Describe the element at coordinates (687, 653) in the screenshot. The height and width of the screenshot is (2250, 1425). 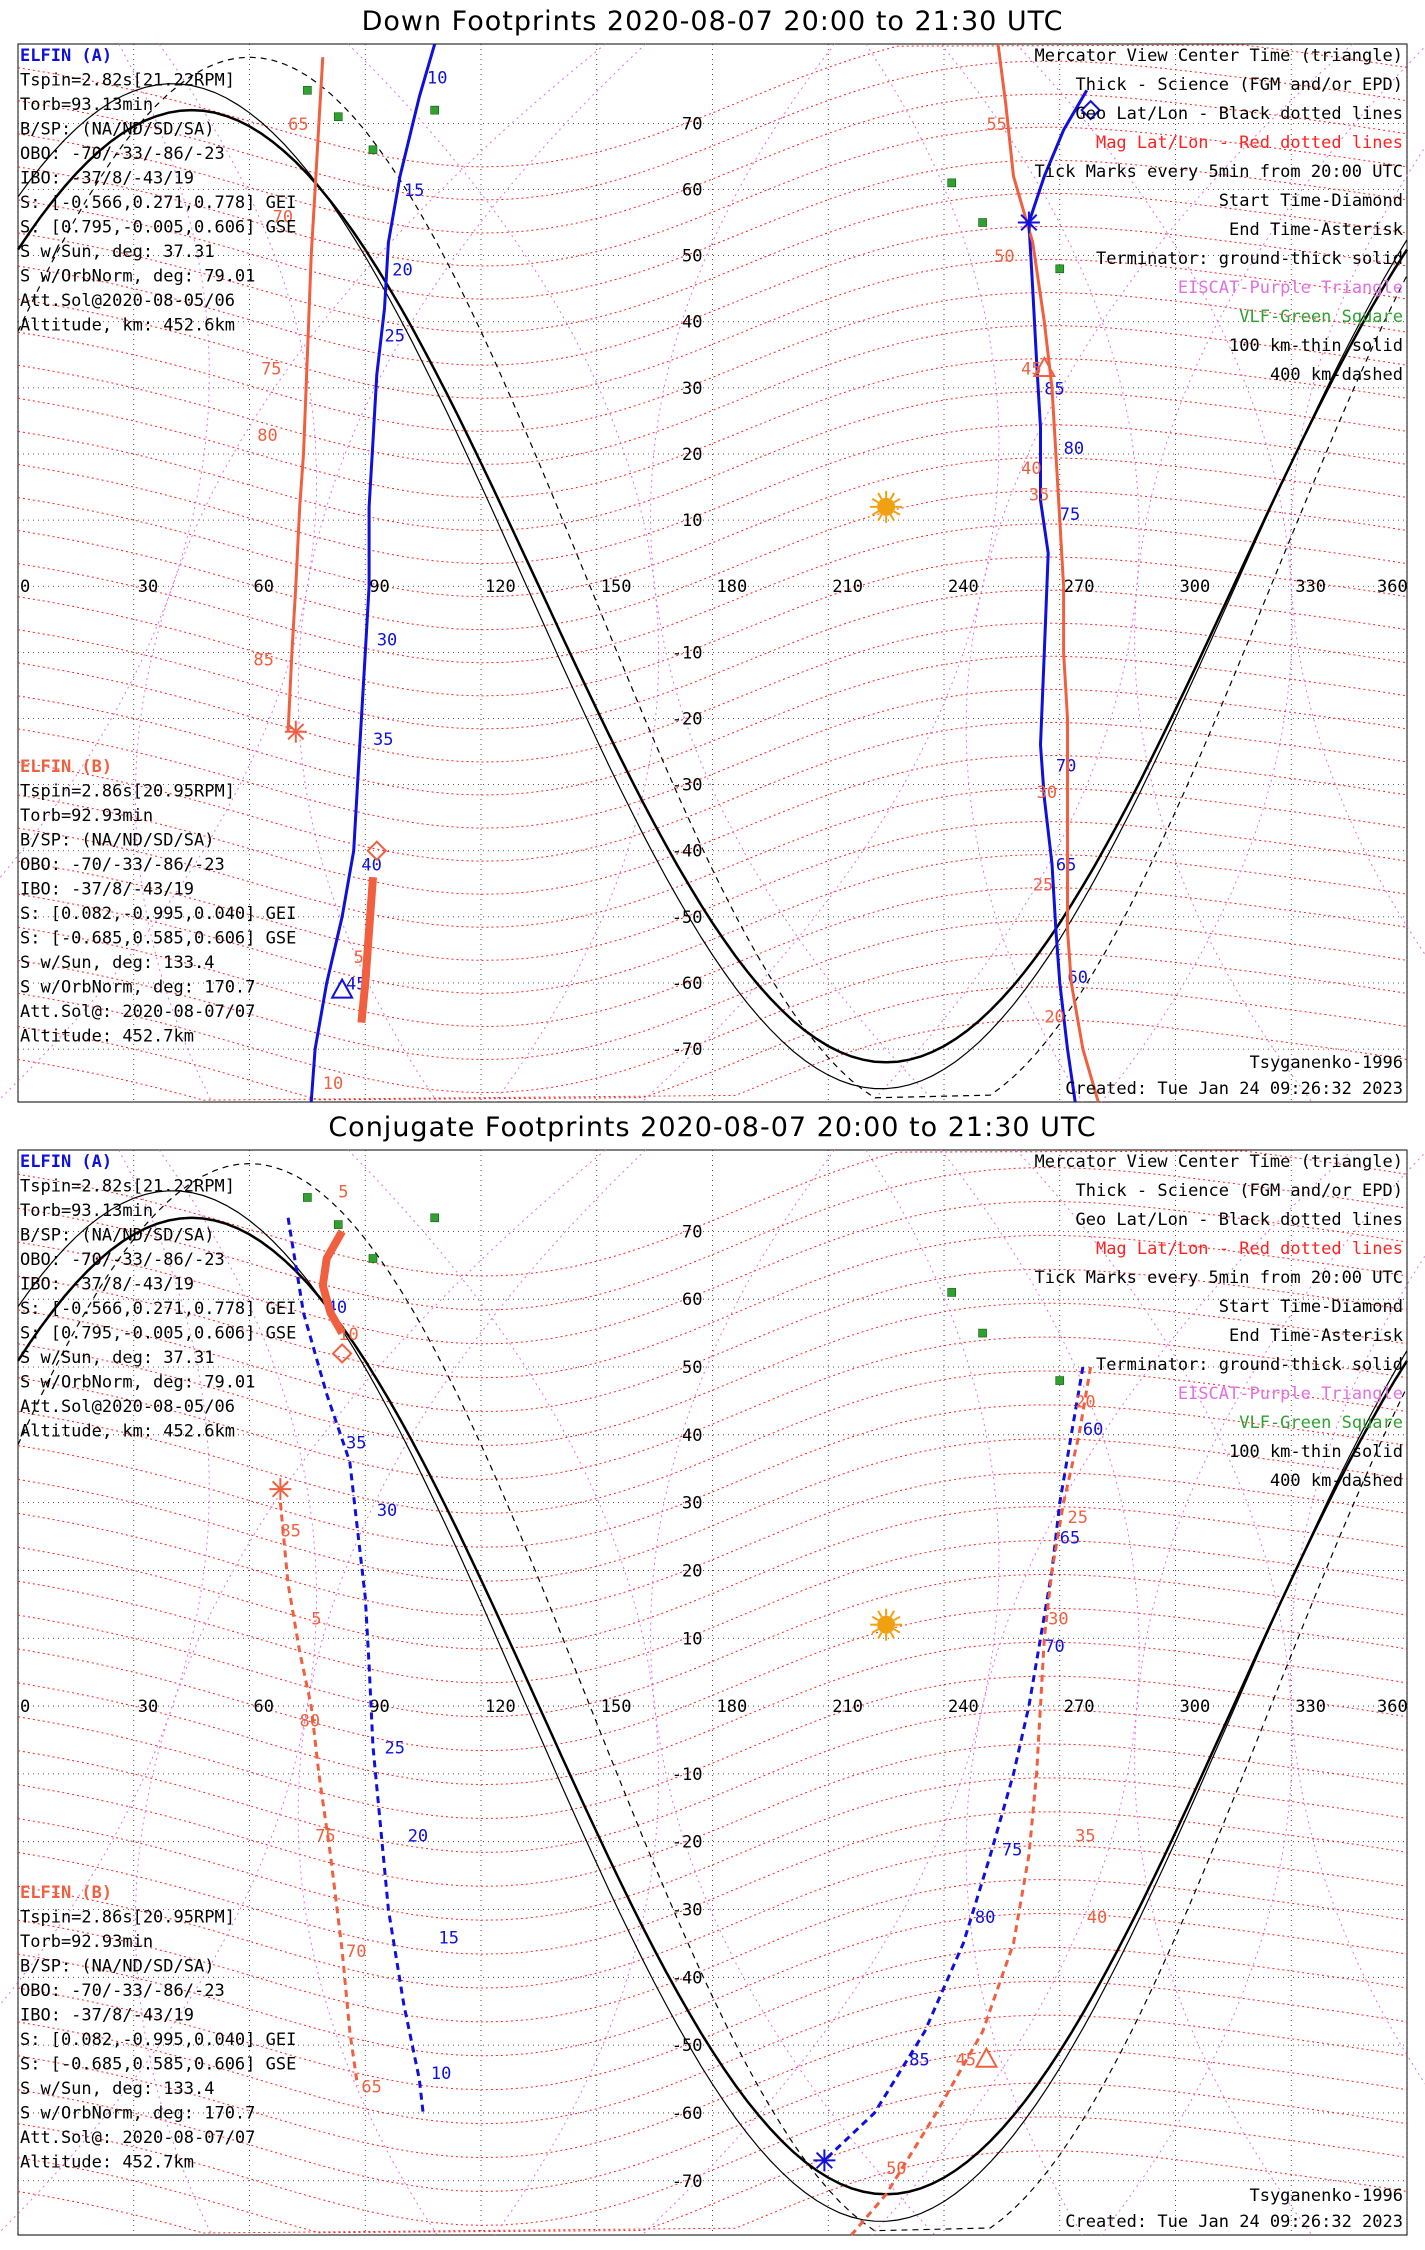
I see `y-tick-label: -10` at that location.